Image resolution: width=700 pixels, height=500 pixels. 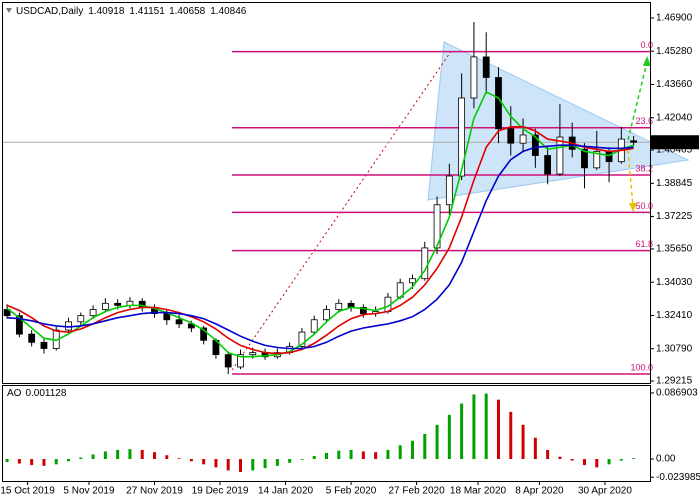 I want to click on x-tick-label: 15 Oct 2019, so click(x=27, y=491).